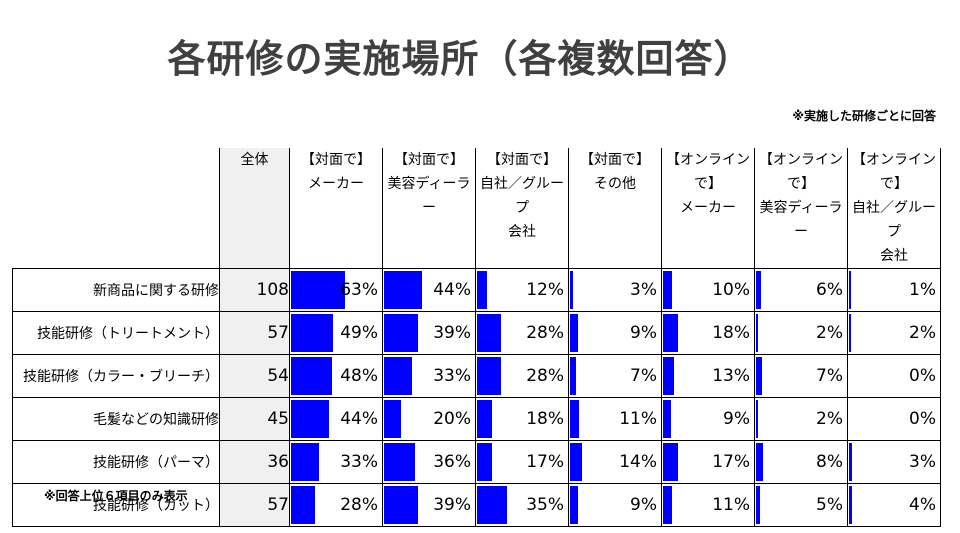 This screenshot has width=960, height=533. What do you see at coordinates (922, 462) in the screenshot?
I see `data-label: 3%` at bounding box center [922, 462].